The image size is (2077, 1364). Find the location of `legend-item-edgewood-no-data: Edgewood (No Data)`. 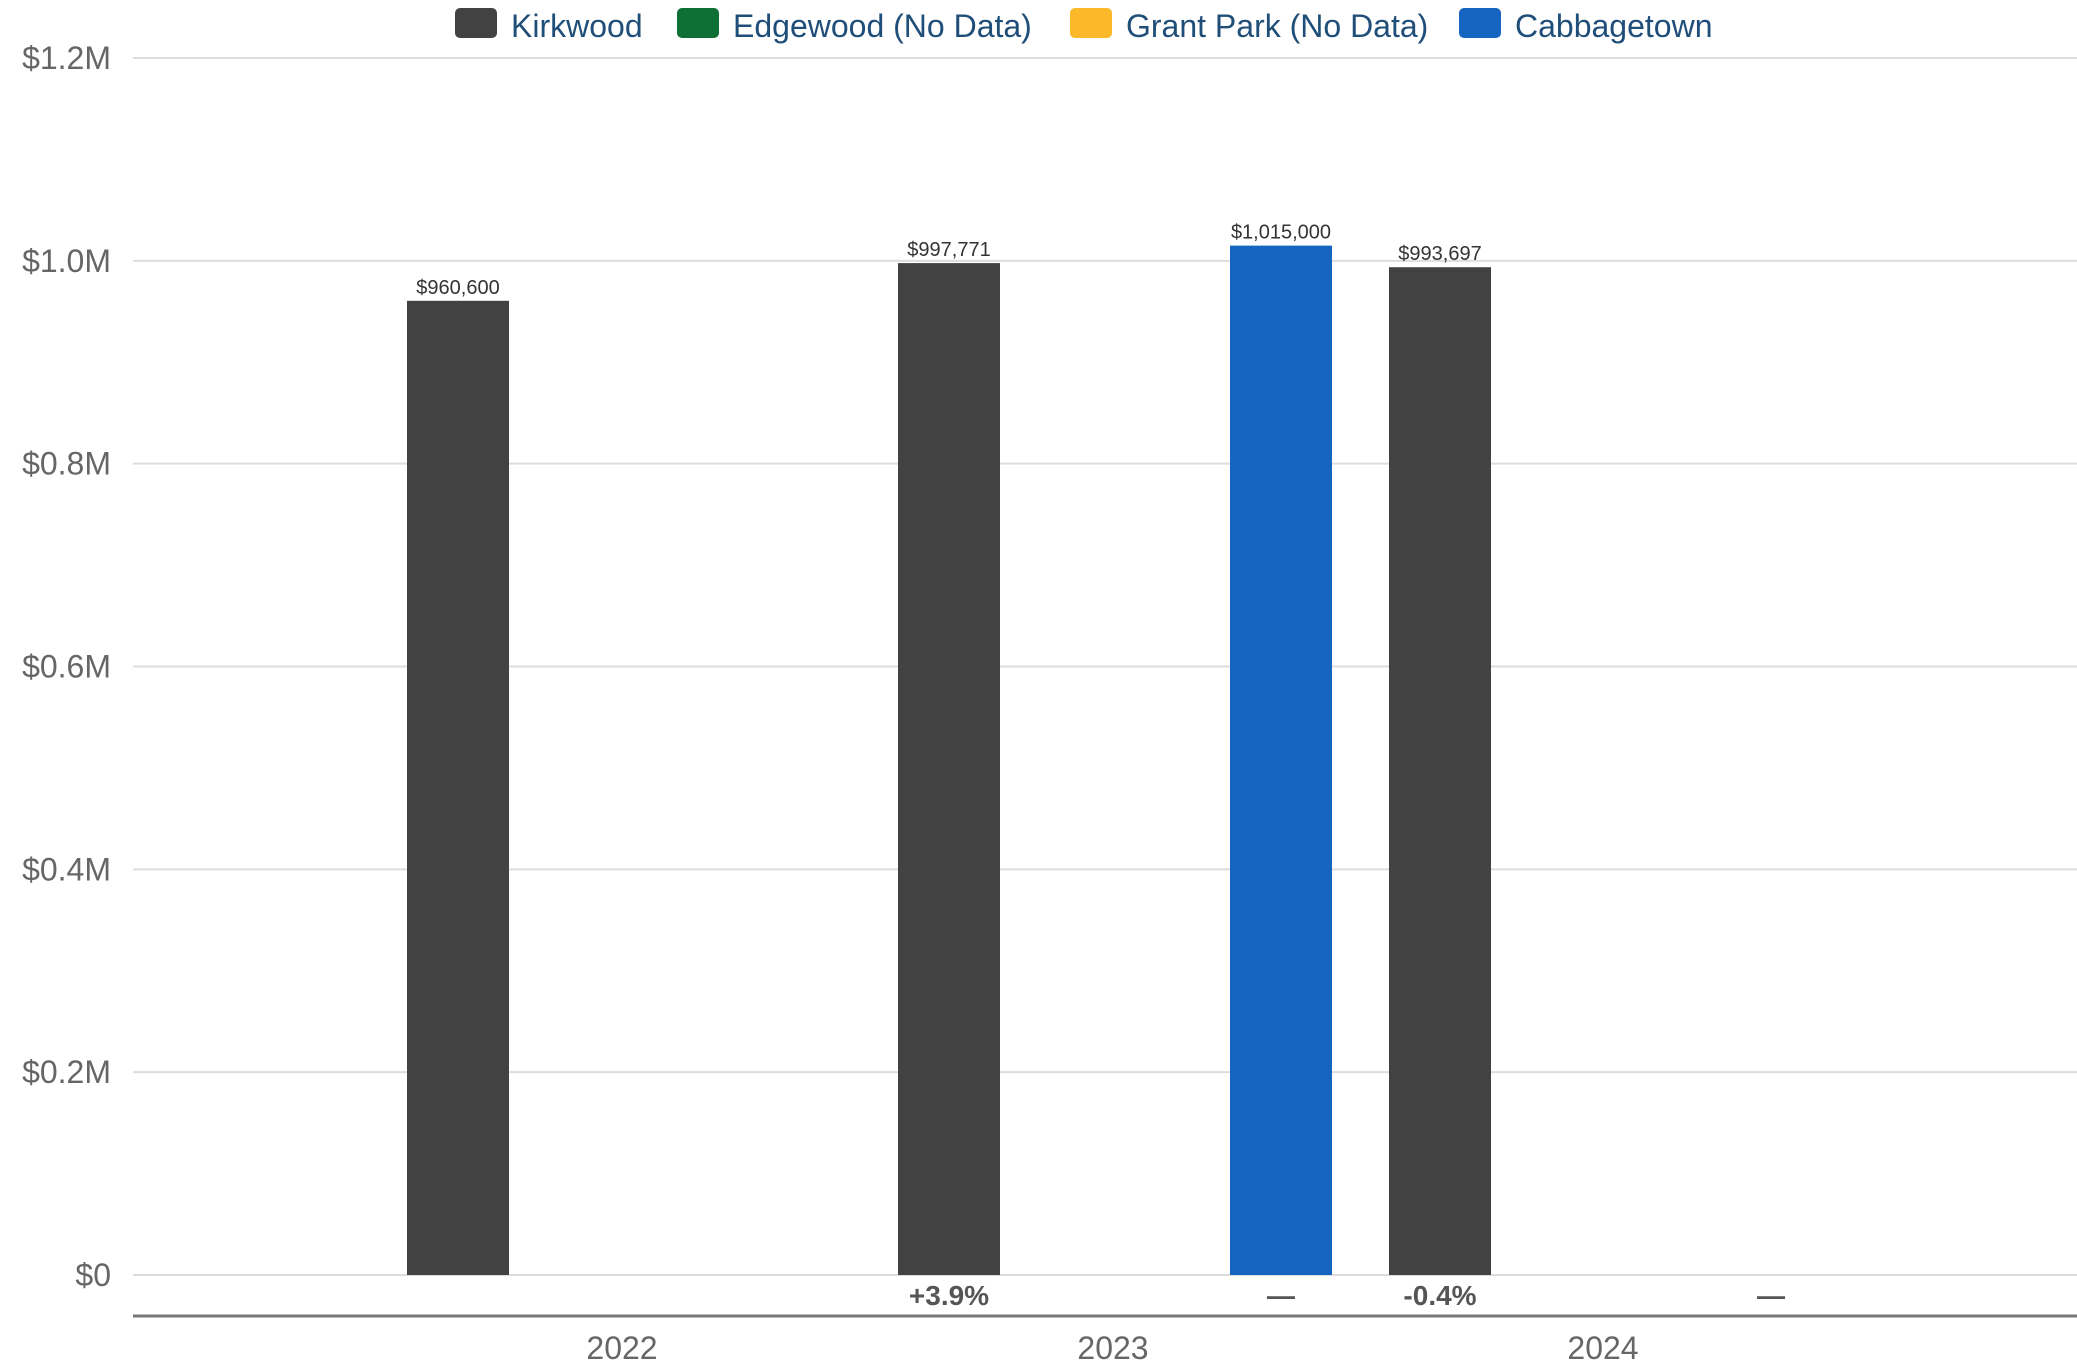

legend-item-edgewood-no-data: Edgewood (No Data) is located at coordinates (854, 26).